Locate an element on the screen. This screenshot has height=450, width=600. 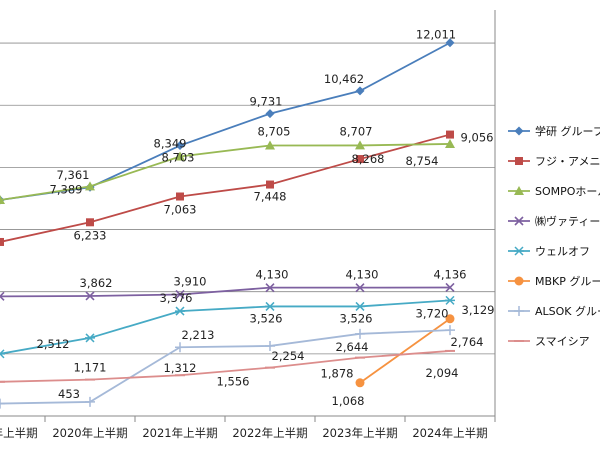
data-label: 8,705 is located at coordinates (274, 131).